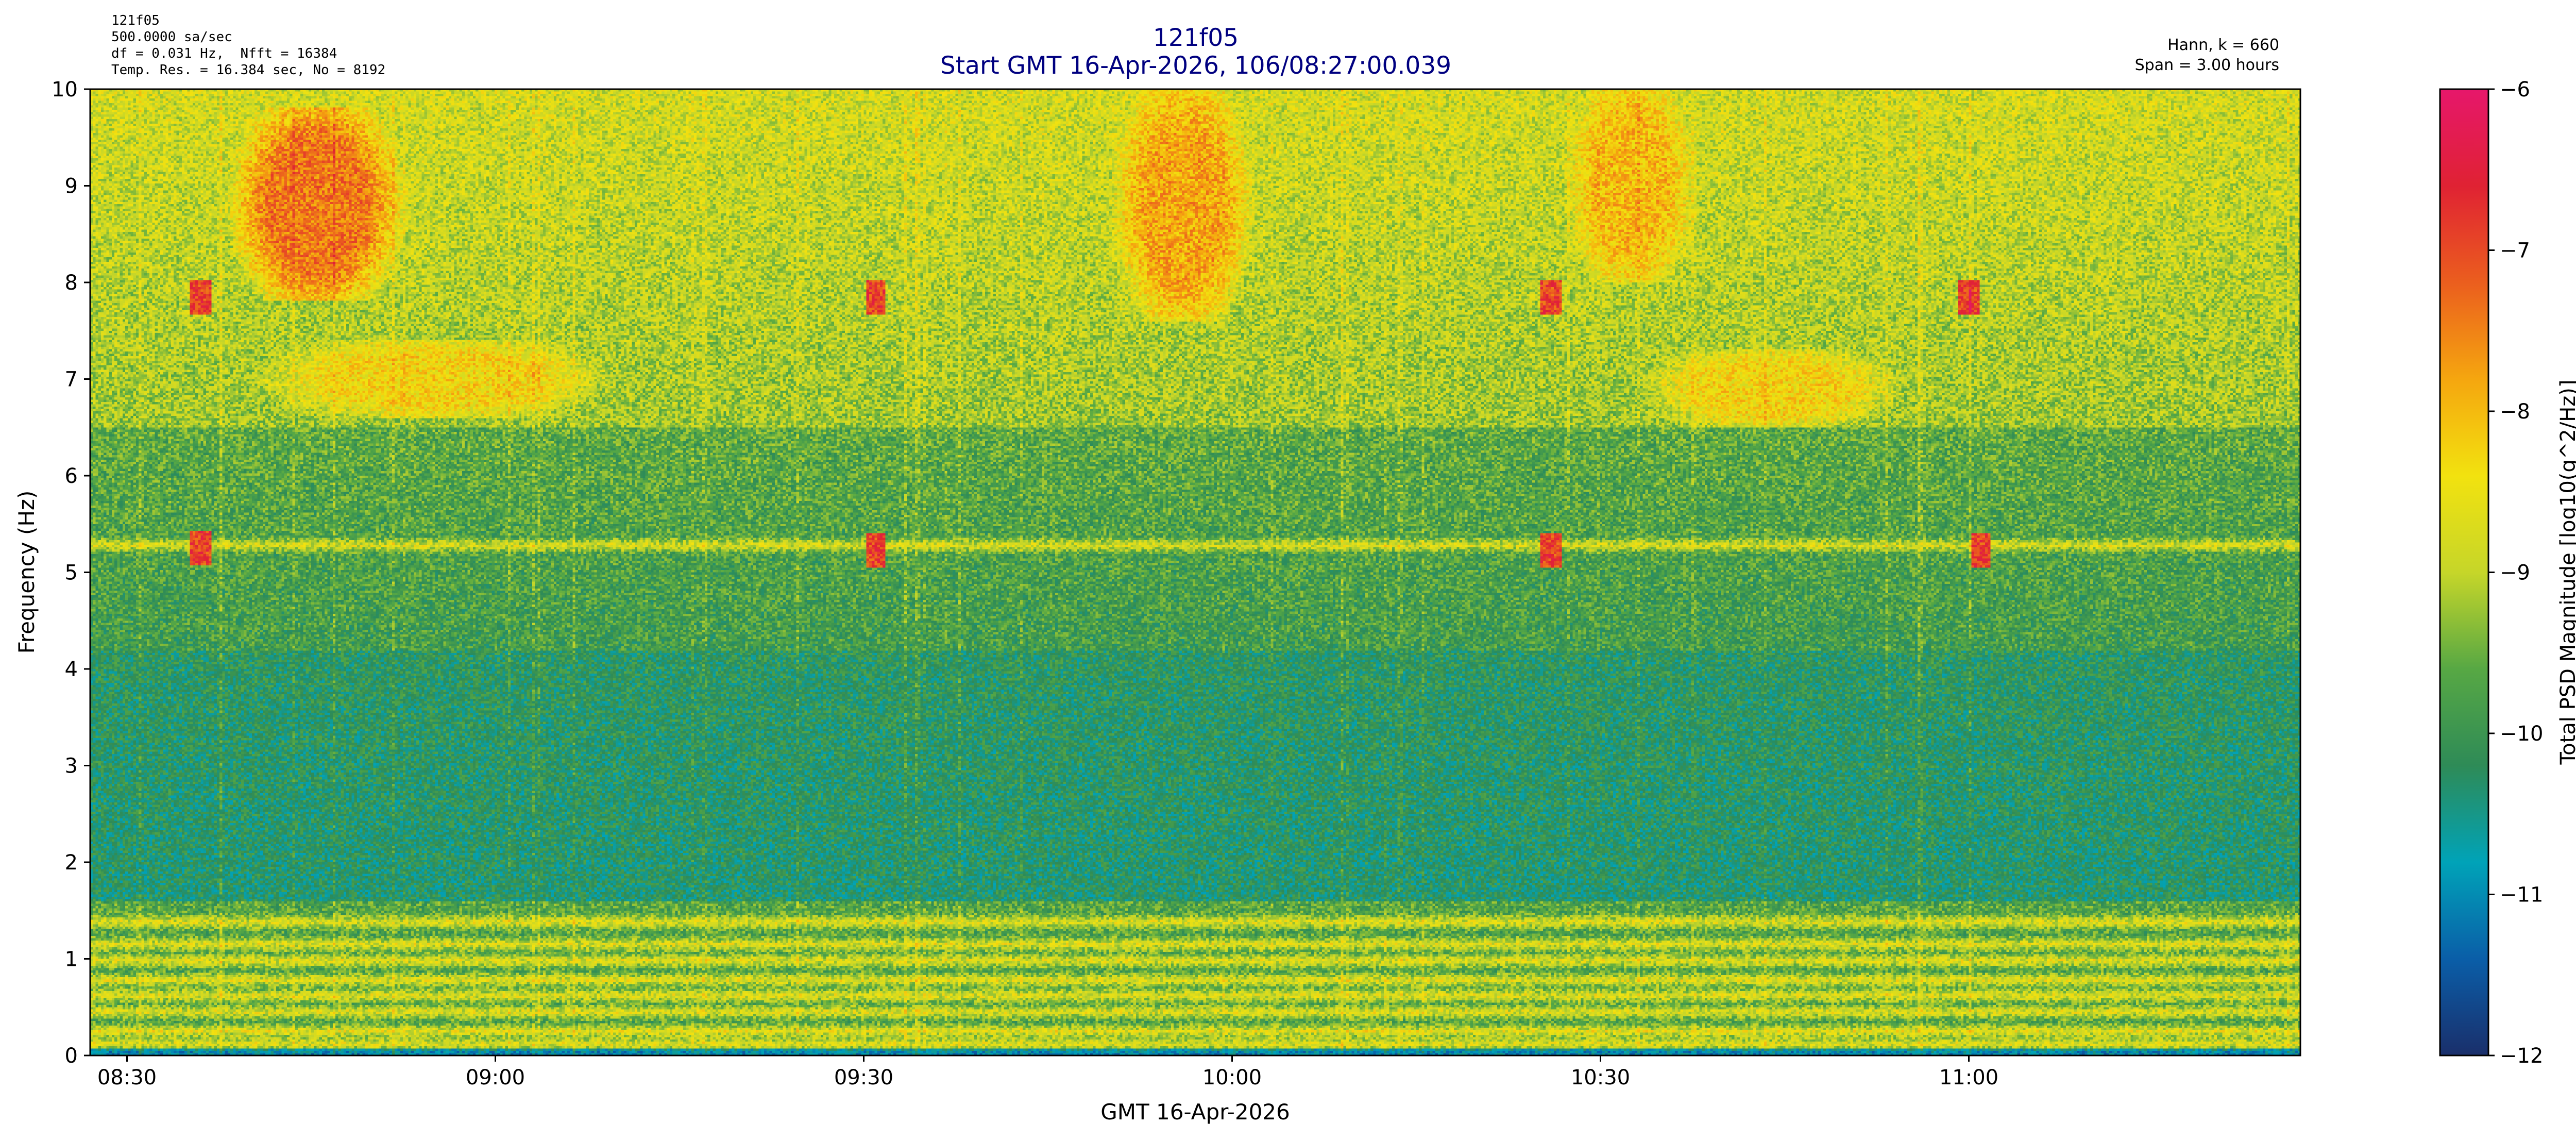 The image size is (2576, 1140). What do you see at coordinates (2515, 251) in the screenshot?
I see `colorbar-tick-label: −7` at bounding box center [2515, 251].